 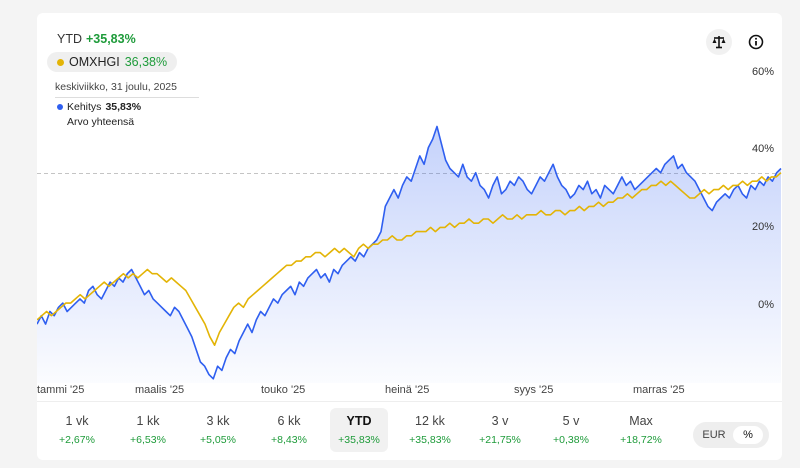 What do you see at coordinates (101, 122) in the screenshot?
I see `tooltip-total-label: Arvo yhteensä` at bounding box center [101, 122].